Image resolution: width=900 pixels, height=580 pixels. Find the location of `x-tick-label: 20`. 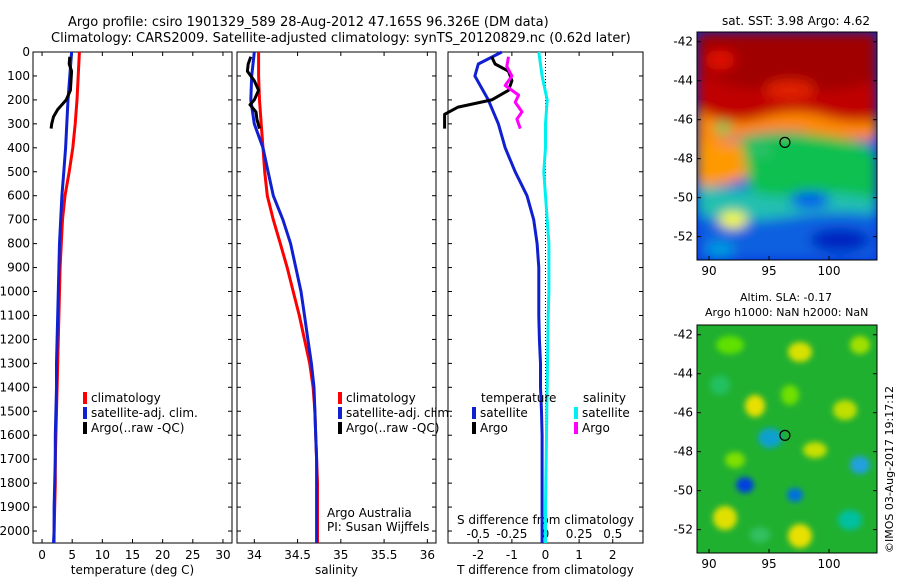

x-tick-label: 20 is located at coordinates (162, 555).